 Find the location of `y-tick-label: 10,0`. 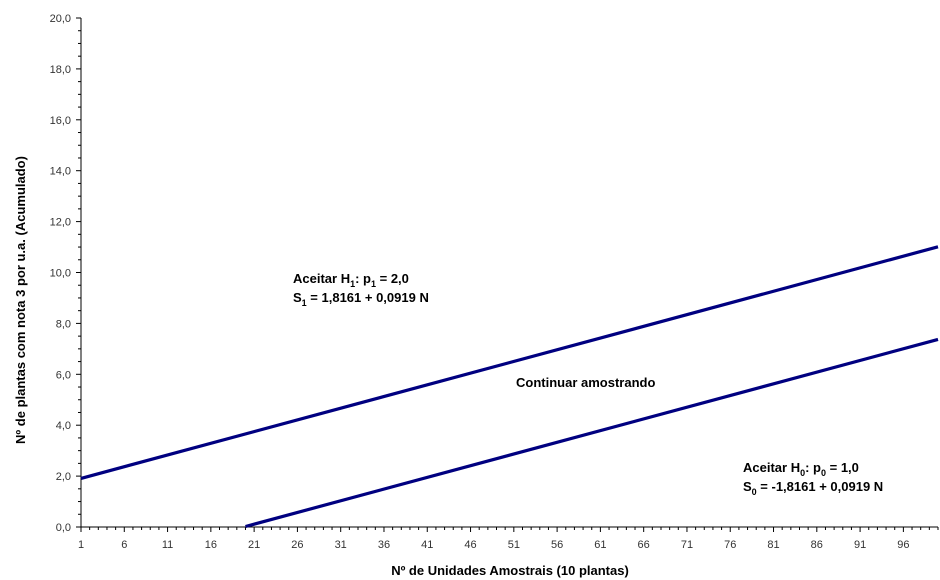

y-tick-label: 10,0 is located at coordinates (60, 274).